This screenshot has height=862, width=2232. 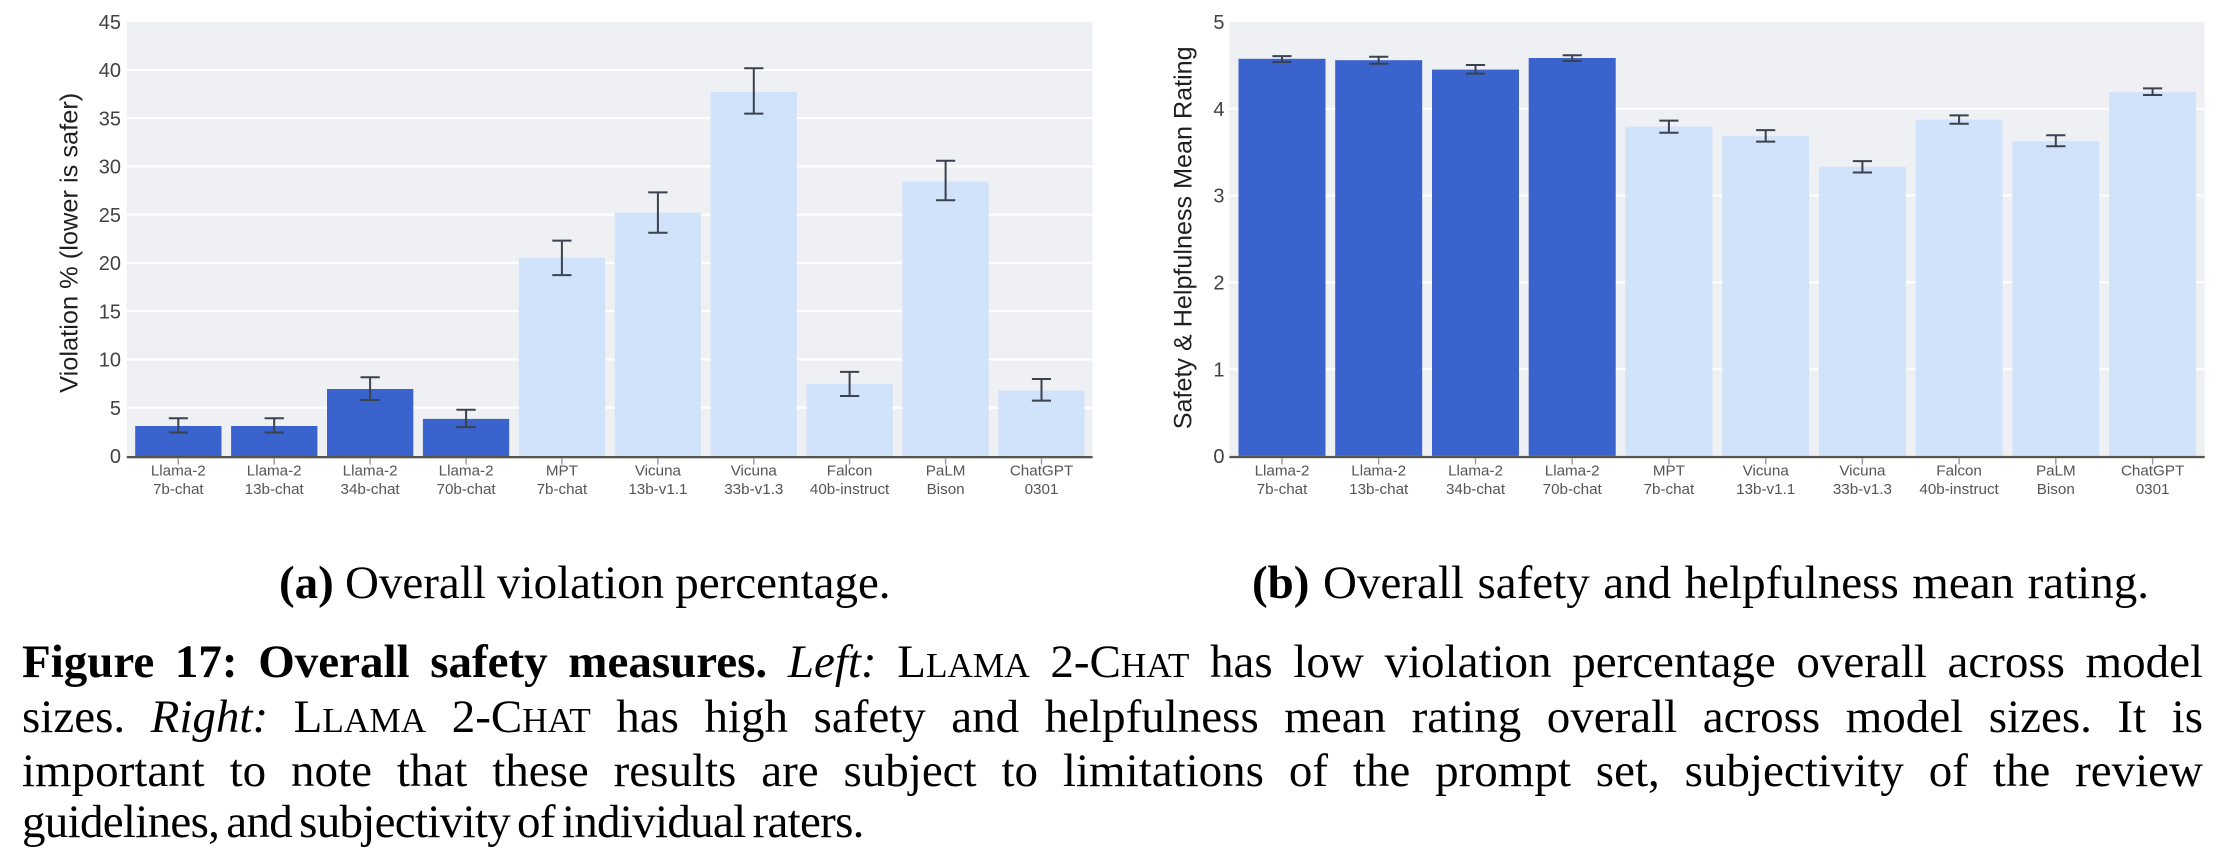 What do you see at coordinates (1218, 284) in the screenshot?
I see `svg-text: 2` at bounding box center [1218, 284].